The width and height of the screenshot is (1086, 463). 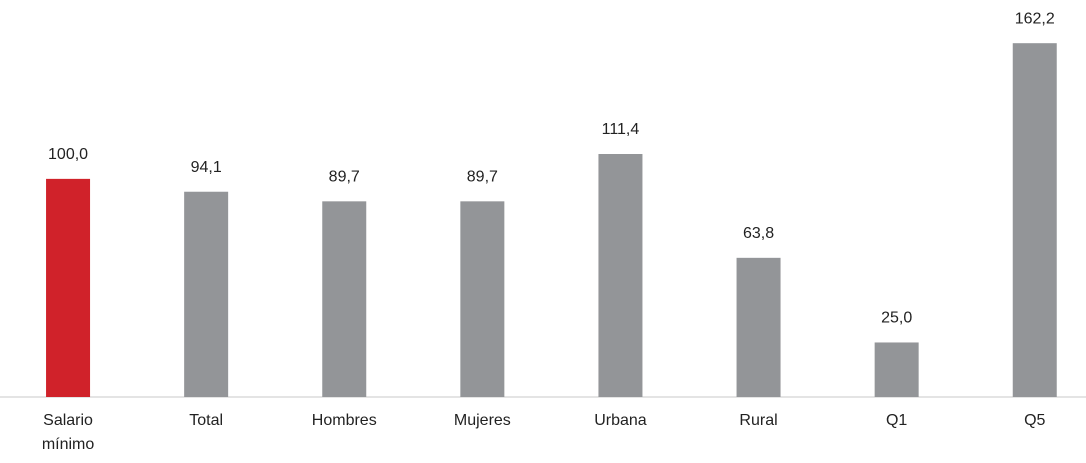 I want to click on value-label: 162,2, so click(x=1035, y=18).